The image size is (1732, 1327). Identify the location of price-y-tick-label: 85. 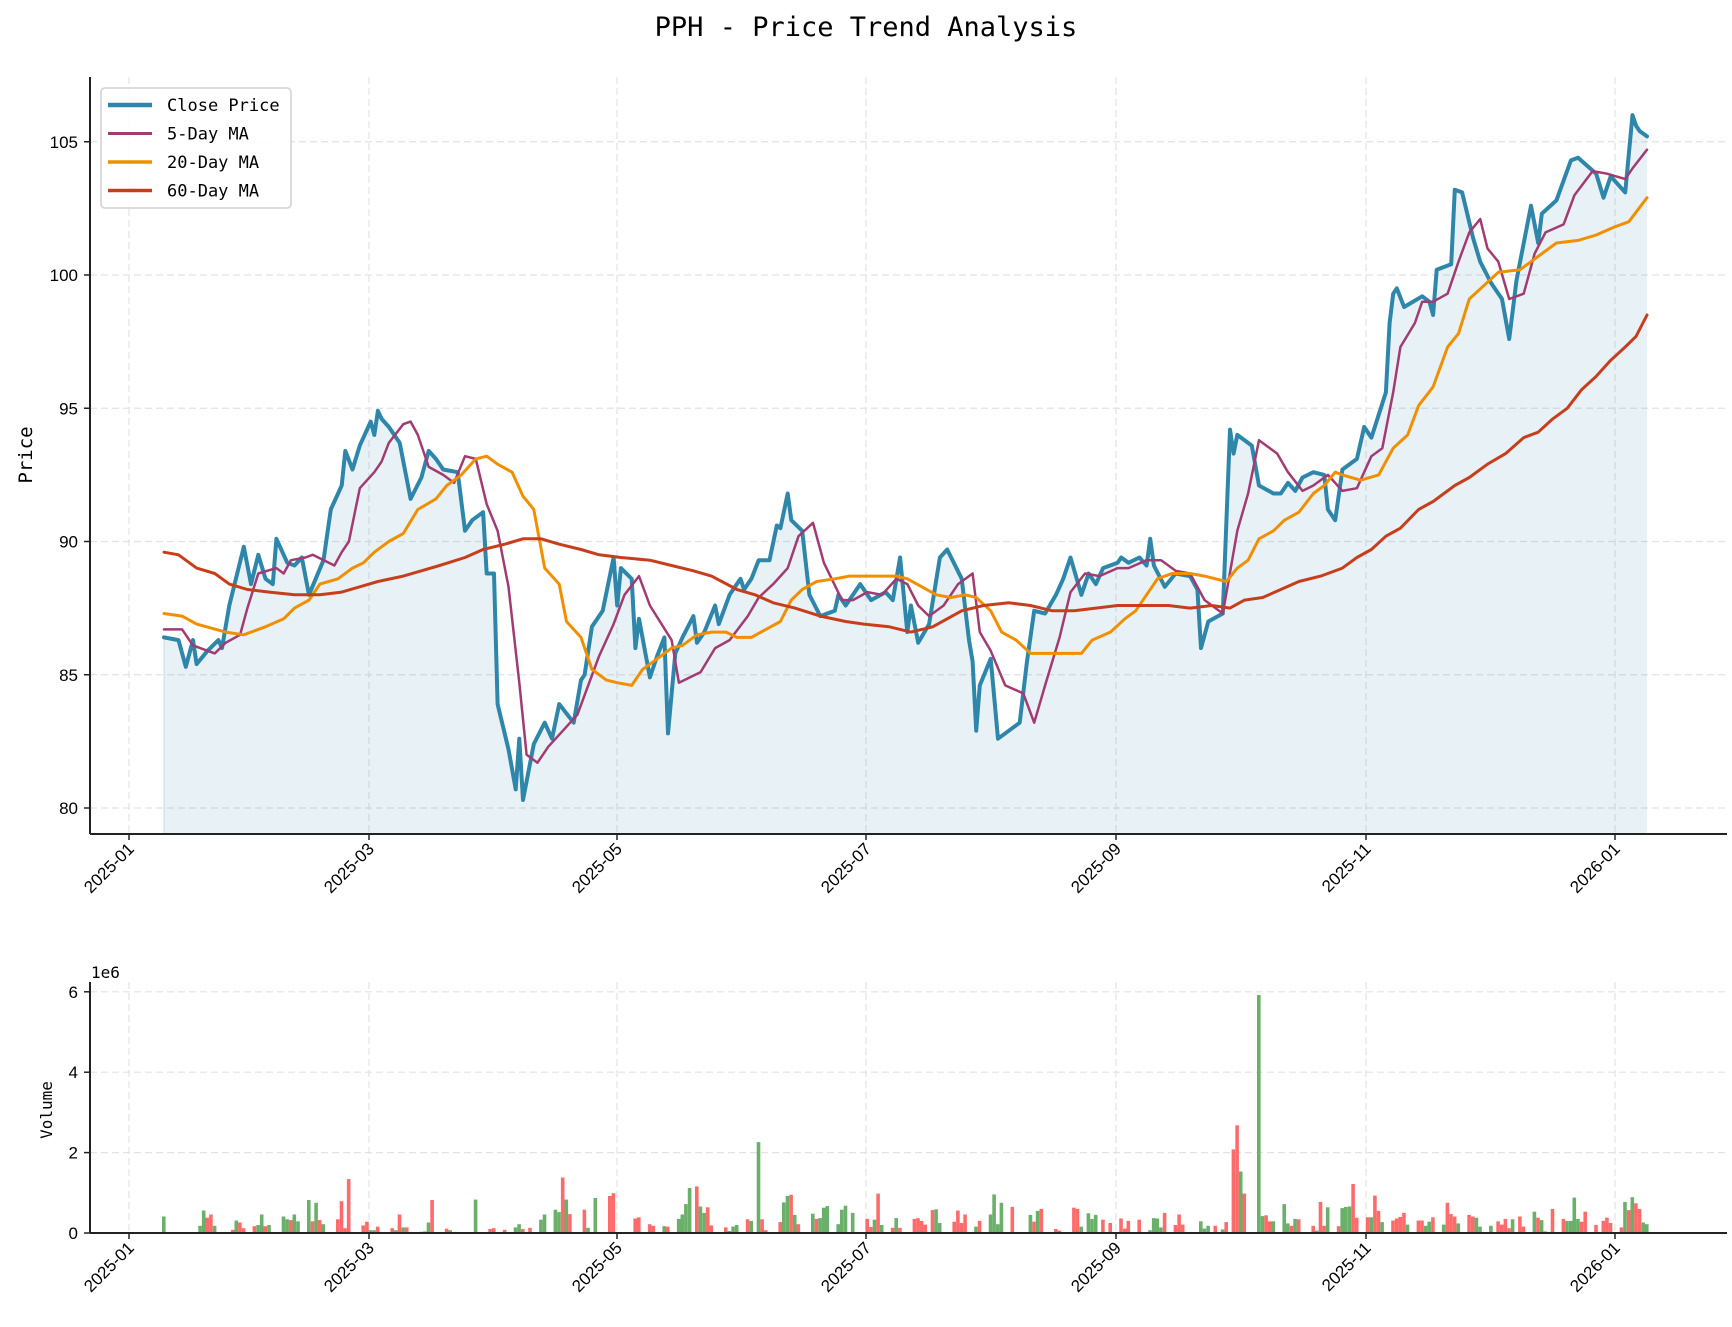
(68, 675).